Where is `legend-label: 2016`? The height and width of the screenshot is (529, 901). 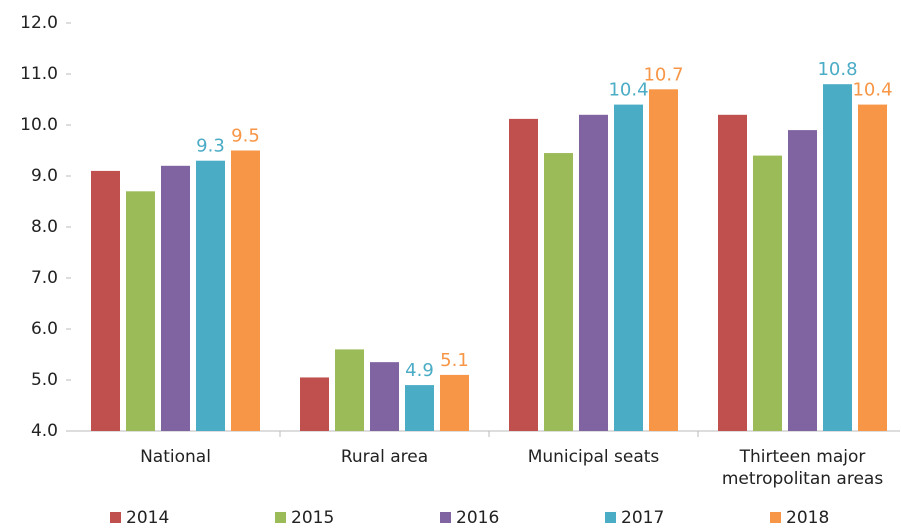
legend-label: 2016 is located at coordinates (477, 518).